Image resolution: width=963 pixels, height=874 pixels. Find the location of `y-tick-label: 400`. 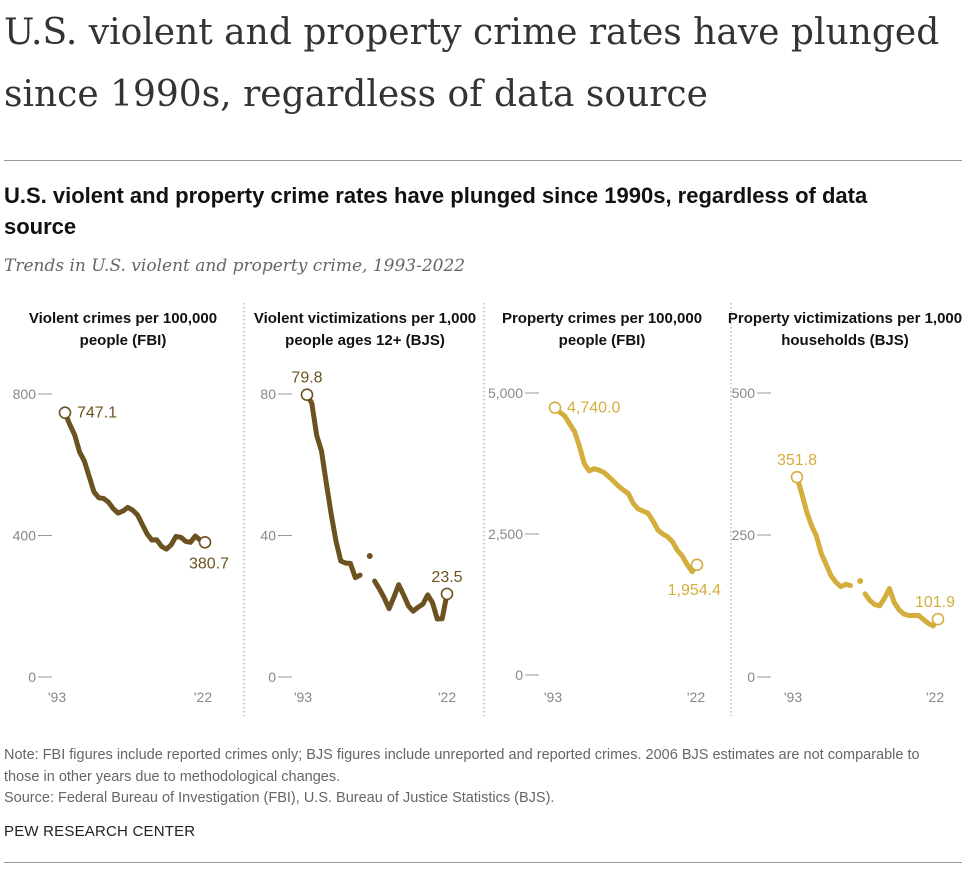

y-tick-label: 400 is located at coordinates (25, 536).